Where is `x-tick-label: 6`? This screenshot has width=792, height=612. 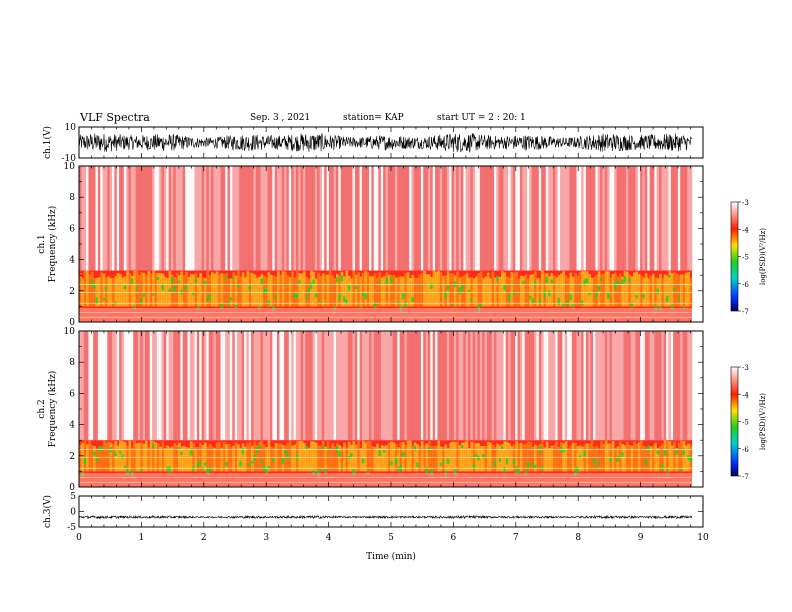 x-tick-label: 6 is located at coordinates (454, 538).